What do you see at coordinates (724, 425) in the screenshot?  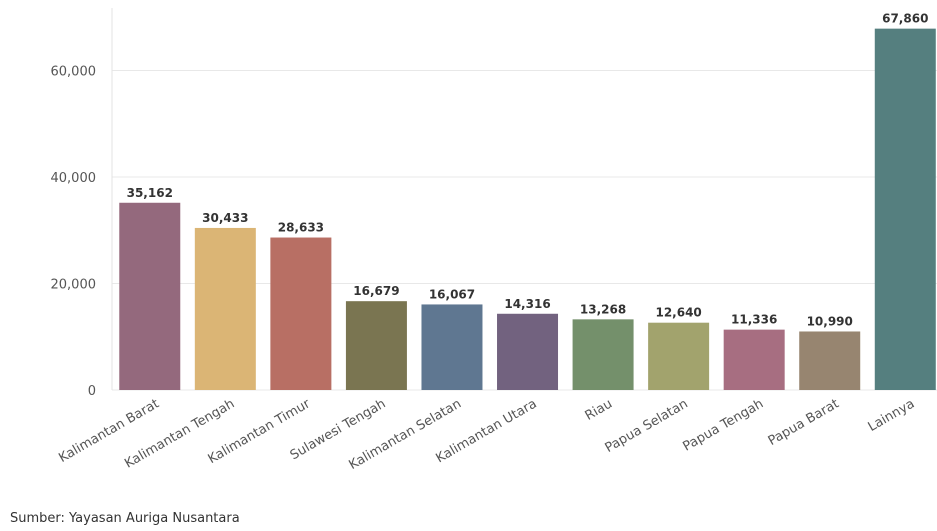 I see `x-tick-label: Papua Tengah` at bounding box center [724, 425].